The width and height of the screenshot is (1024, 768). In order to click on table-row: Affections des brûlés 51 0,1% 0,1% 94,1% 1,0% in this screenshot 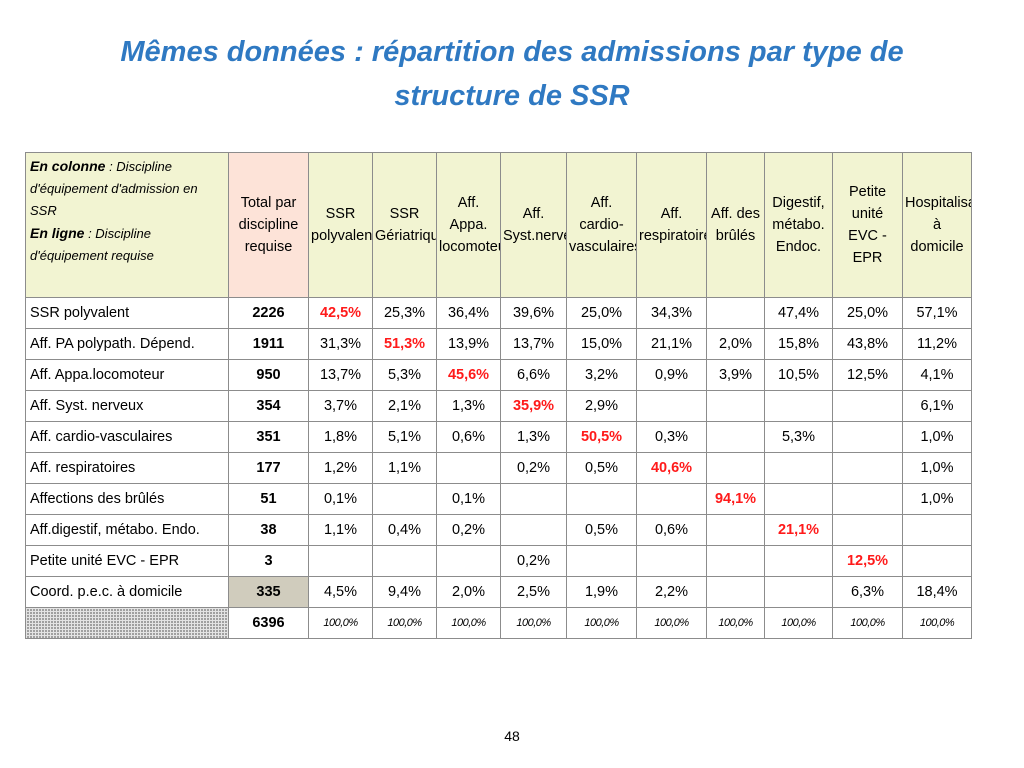, I will do `click(498, 499)`.